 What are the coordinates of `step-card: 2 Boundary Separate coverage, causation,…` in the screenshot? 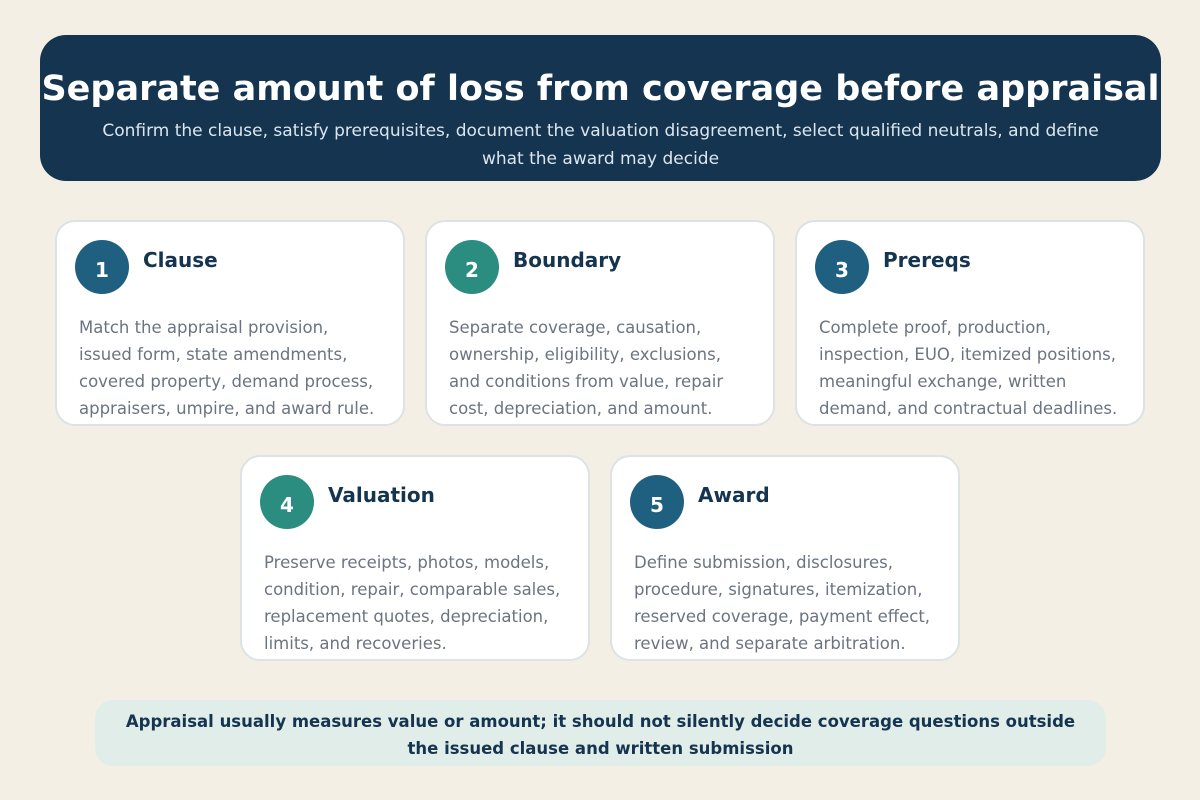 It's located at (600, 323).